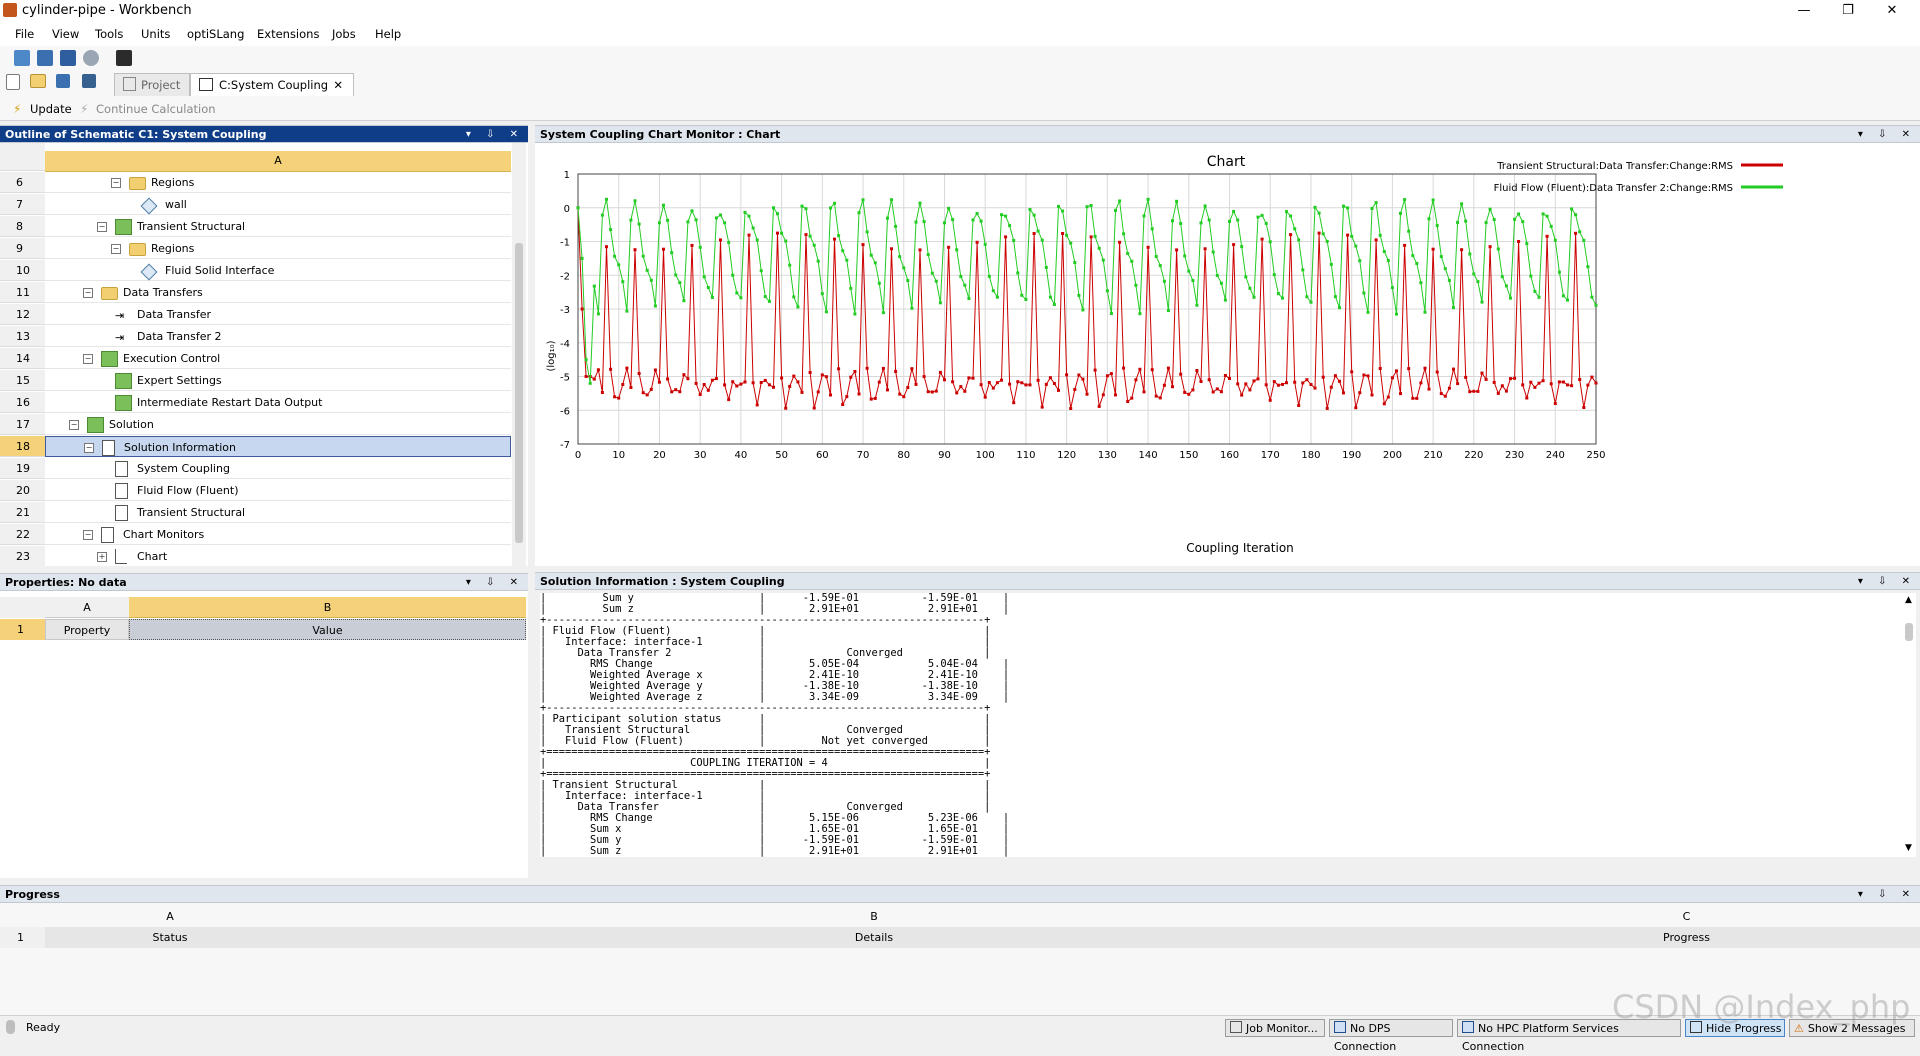 The image size is (1920, 1056). I want to click on solution-scrollbar: ▲ ▼, so click(1909, 725).